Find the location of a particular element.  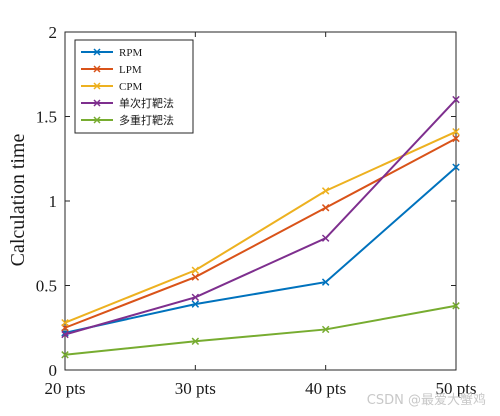

legend-entry: 多重打靶法 is located at coordinates (127, 120).